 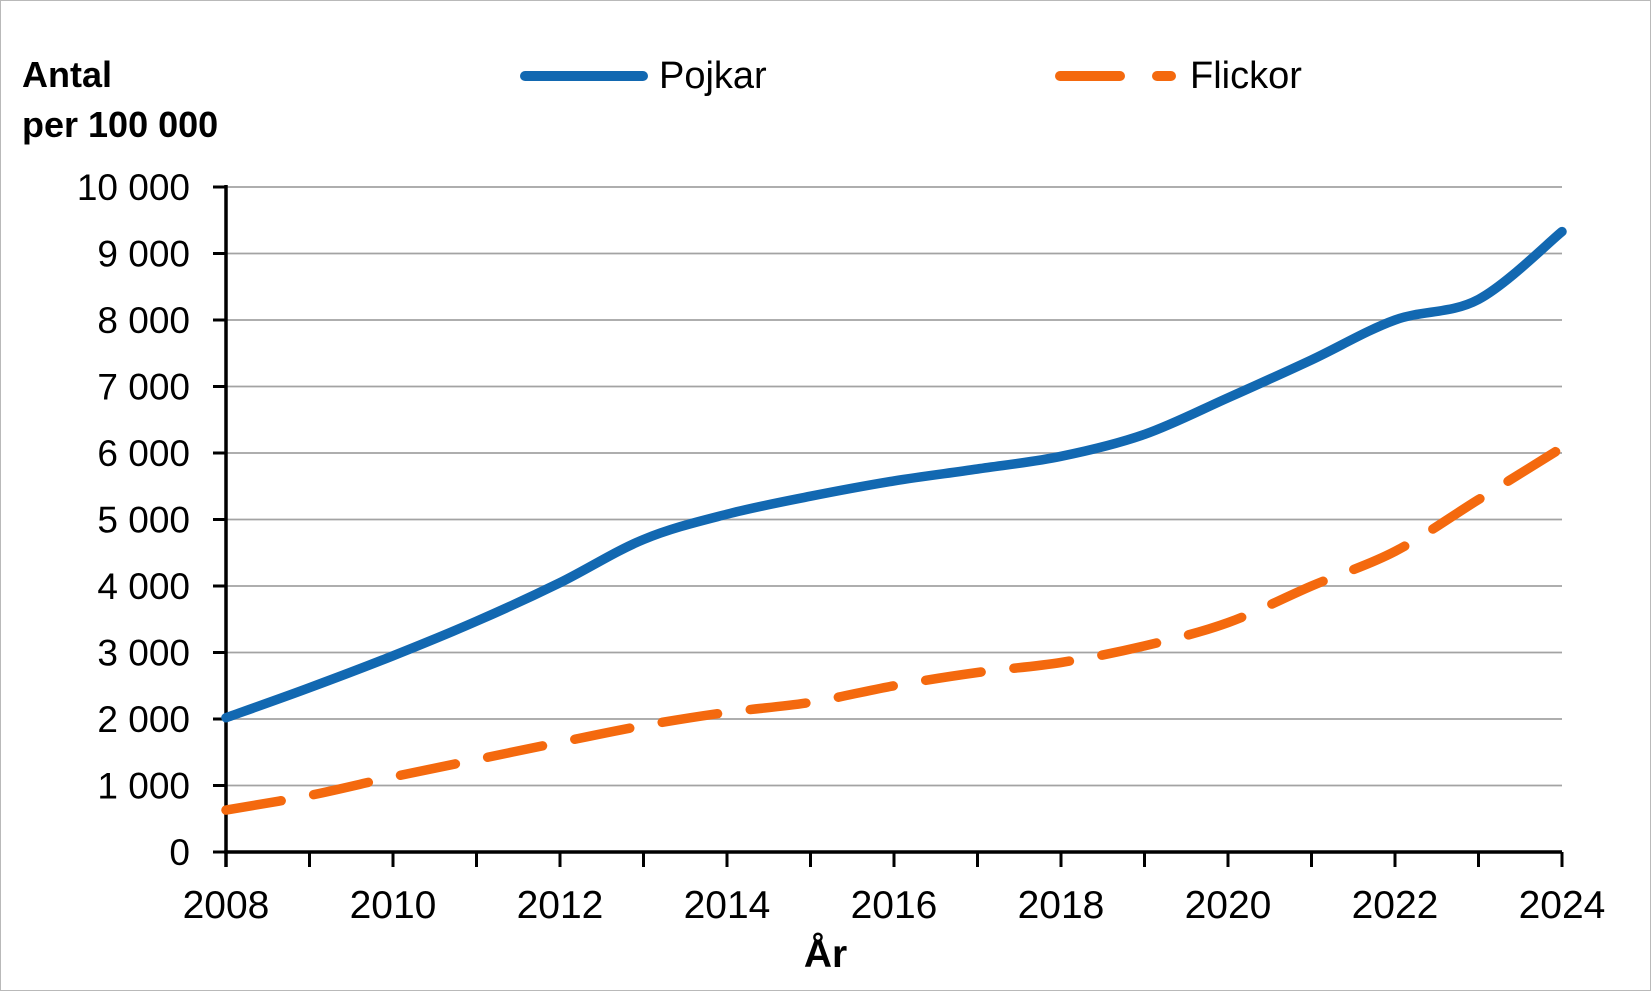 I want to click on y-tick-label: 10 000, so click(x=133, y=187).